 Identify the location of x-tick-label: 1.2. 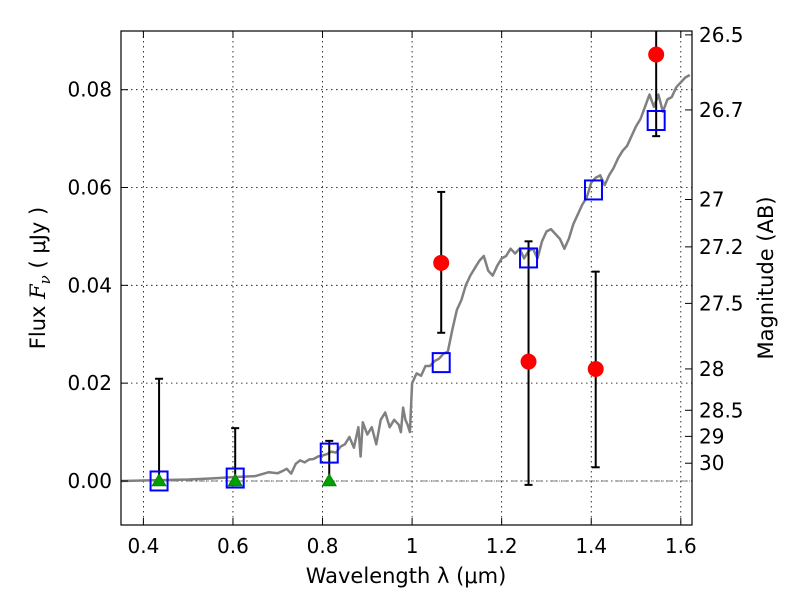
(502, 546).